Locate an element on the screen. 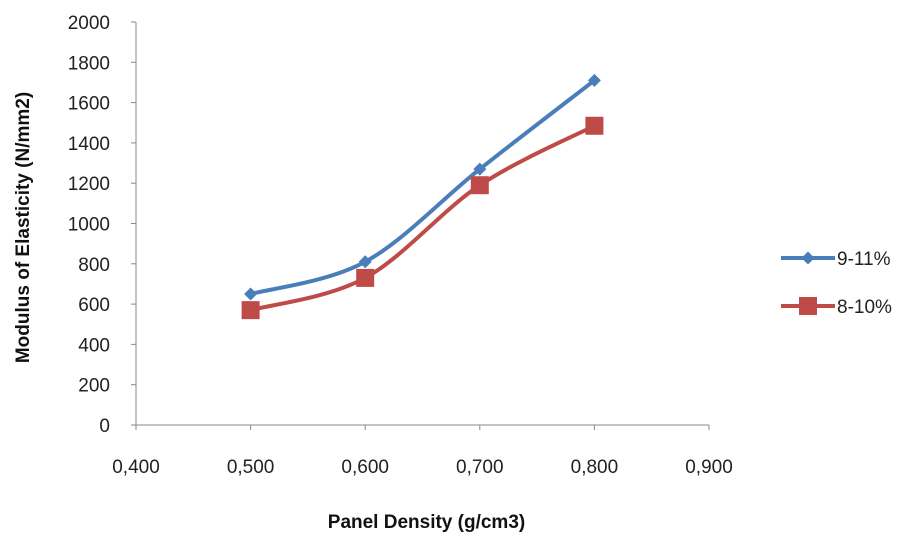 This screenshot has width=909, height=536. y-tick-label: 0 is located at coordinates (104, 426).